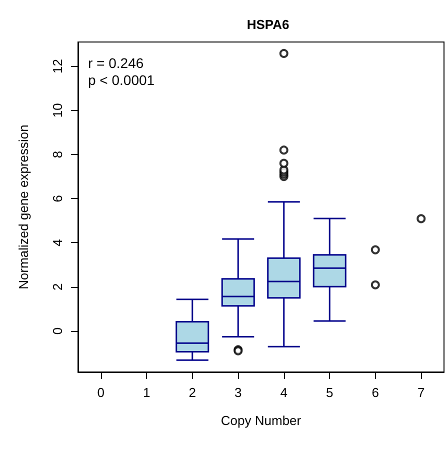  What do you see at coordinates (261, 420) in the screenshot?
I see `x-axis-title: Copy Number` at bounding box center [261, 420].